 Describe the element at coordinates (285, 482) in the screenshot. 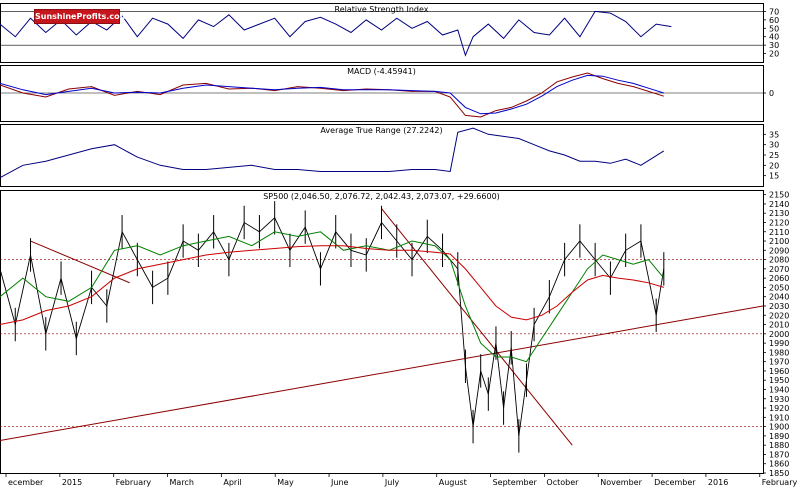

I see `x-tick-label: May` at that location.